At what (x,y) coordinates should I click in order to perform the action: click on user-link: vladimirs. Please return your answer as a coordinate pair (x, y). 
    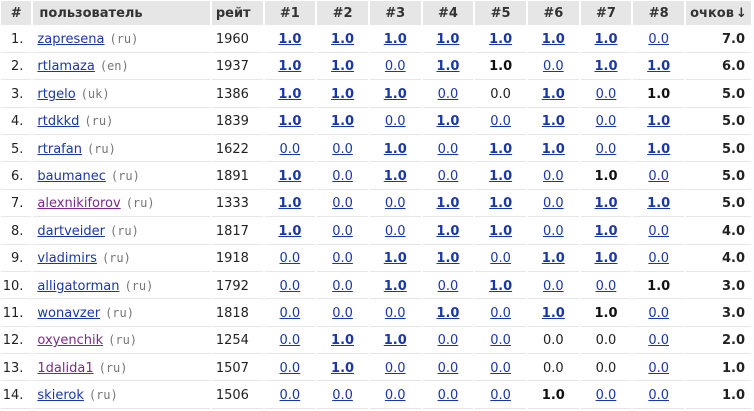
    Looking at the image, I should click on (67, 259).